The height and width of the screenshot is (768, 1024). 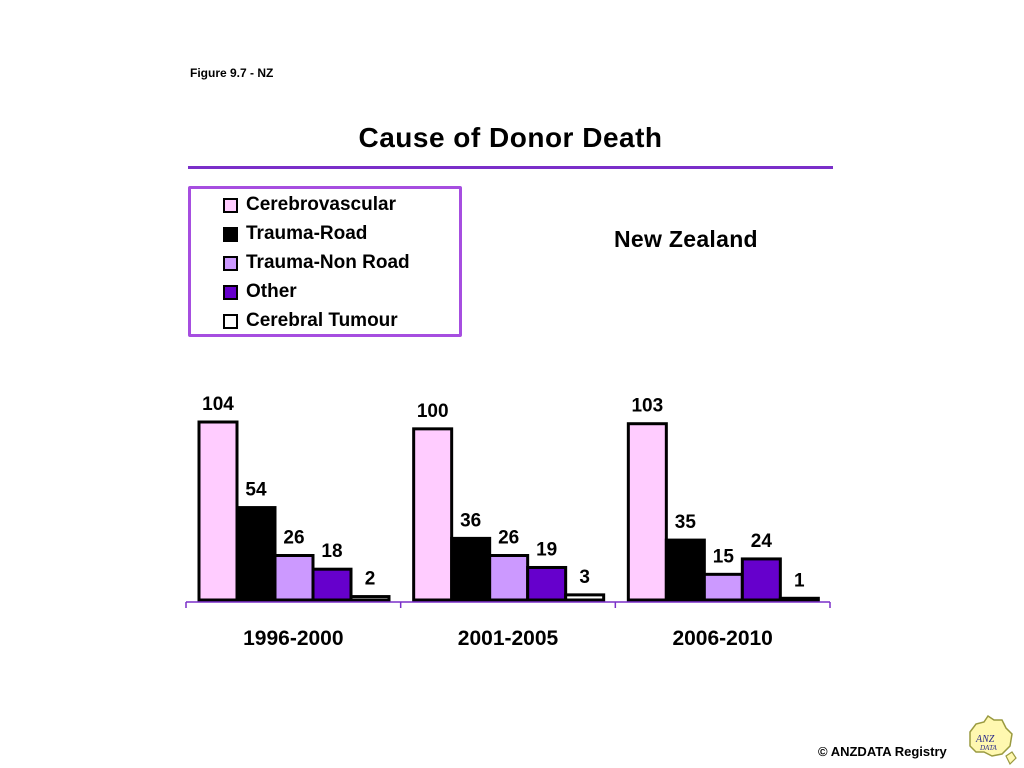 I want to click on data-label-cerebral-tumour-1996-2000: 2, so click(x=370, y=579).